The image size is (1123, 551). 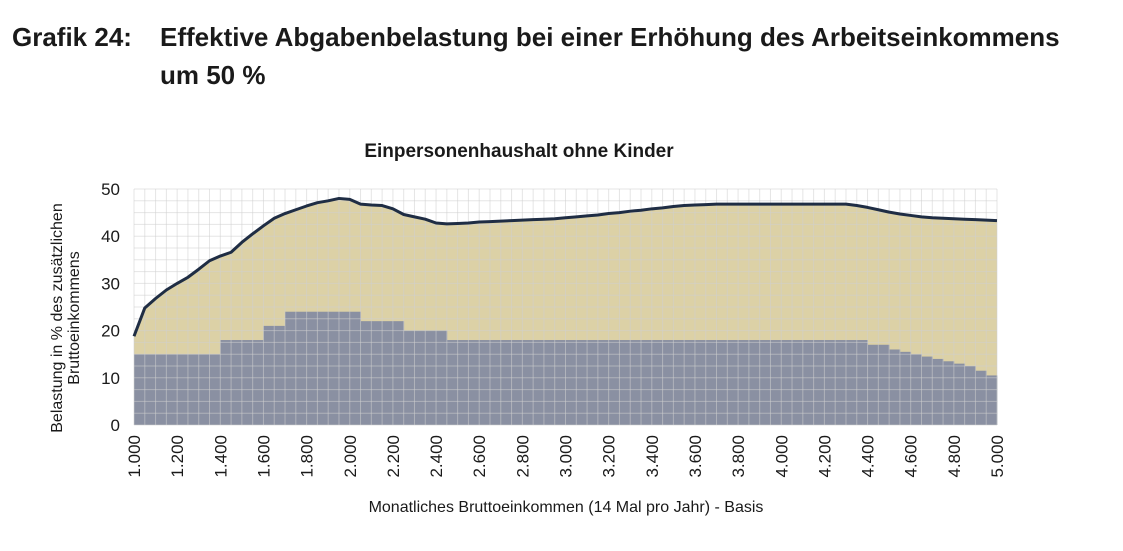 I want to click on y-axis-label-line-1: Belastung in % des zusätzlichen, so click(x=57, y=317).